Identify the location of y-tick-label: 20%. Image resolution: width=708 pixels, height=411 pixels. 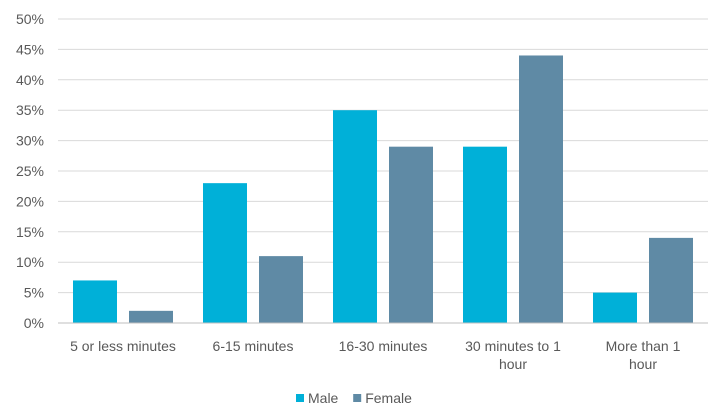
(30, 201).